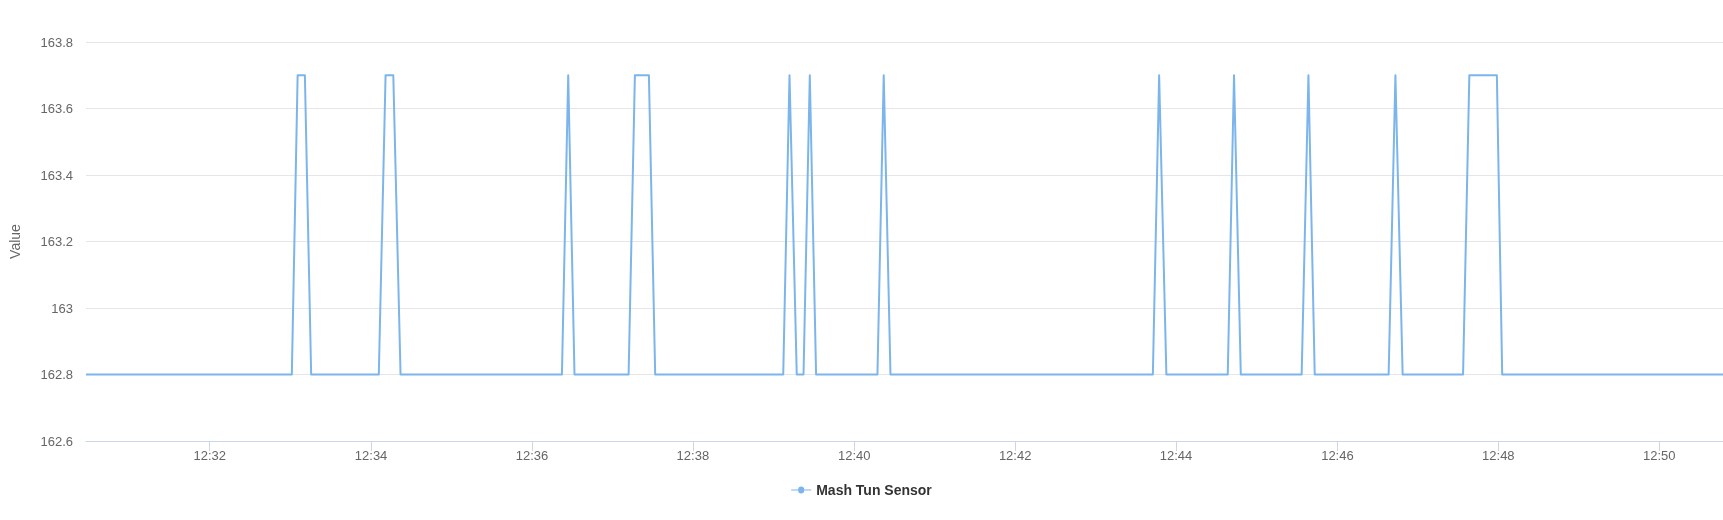 This screenshot has height=520, width=1723. What do you see at coordinates (56, 108) in the screenshot?
I see `y-tick-label: 163.6` at bounding box center [56, 108].